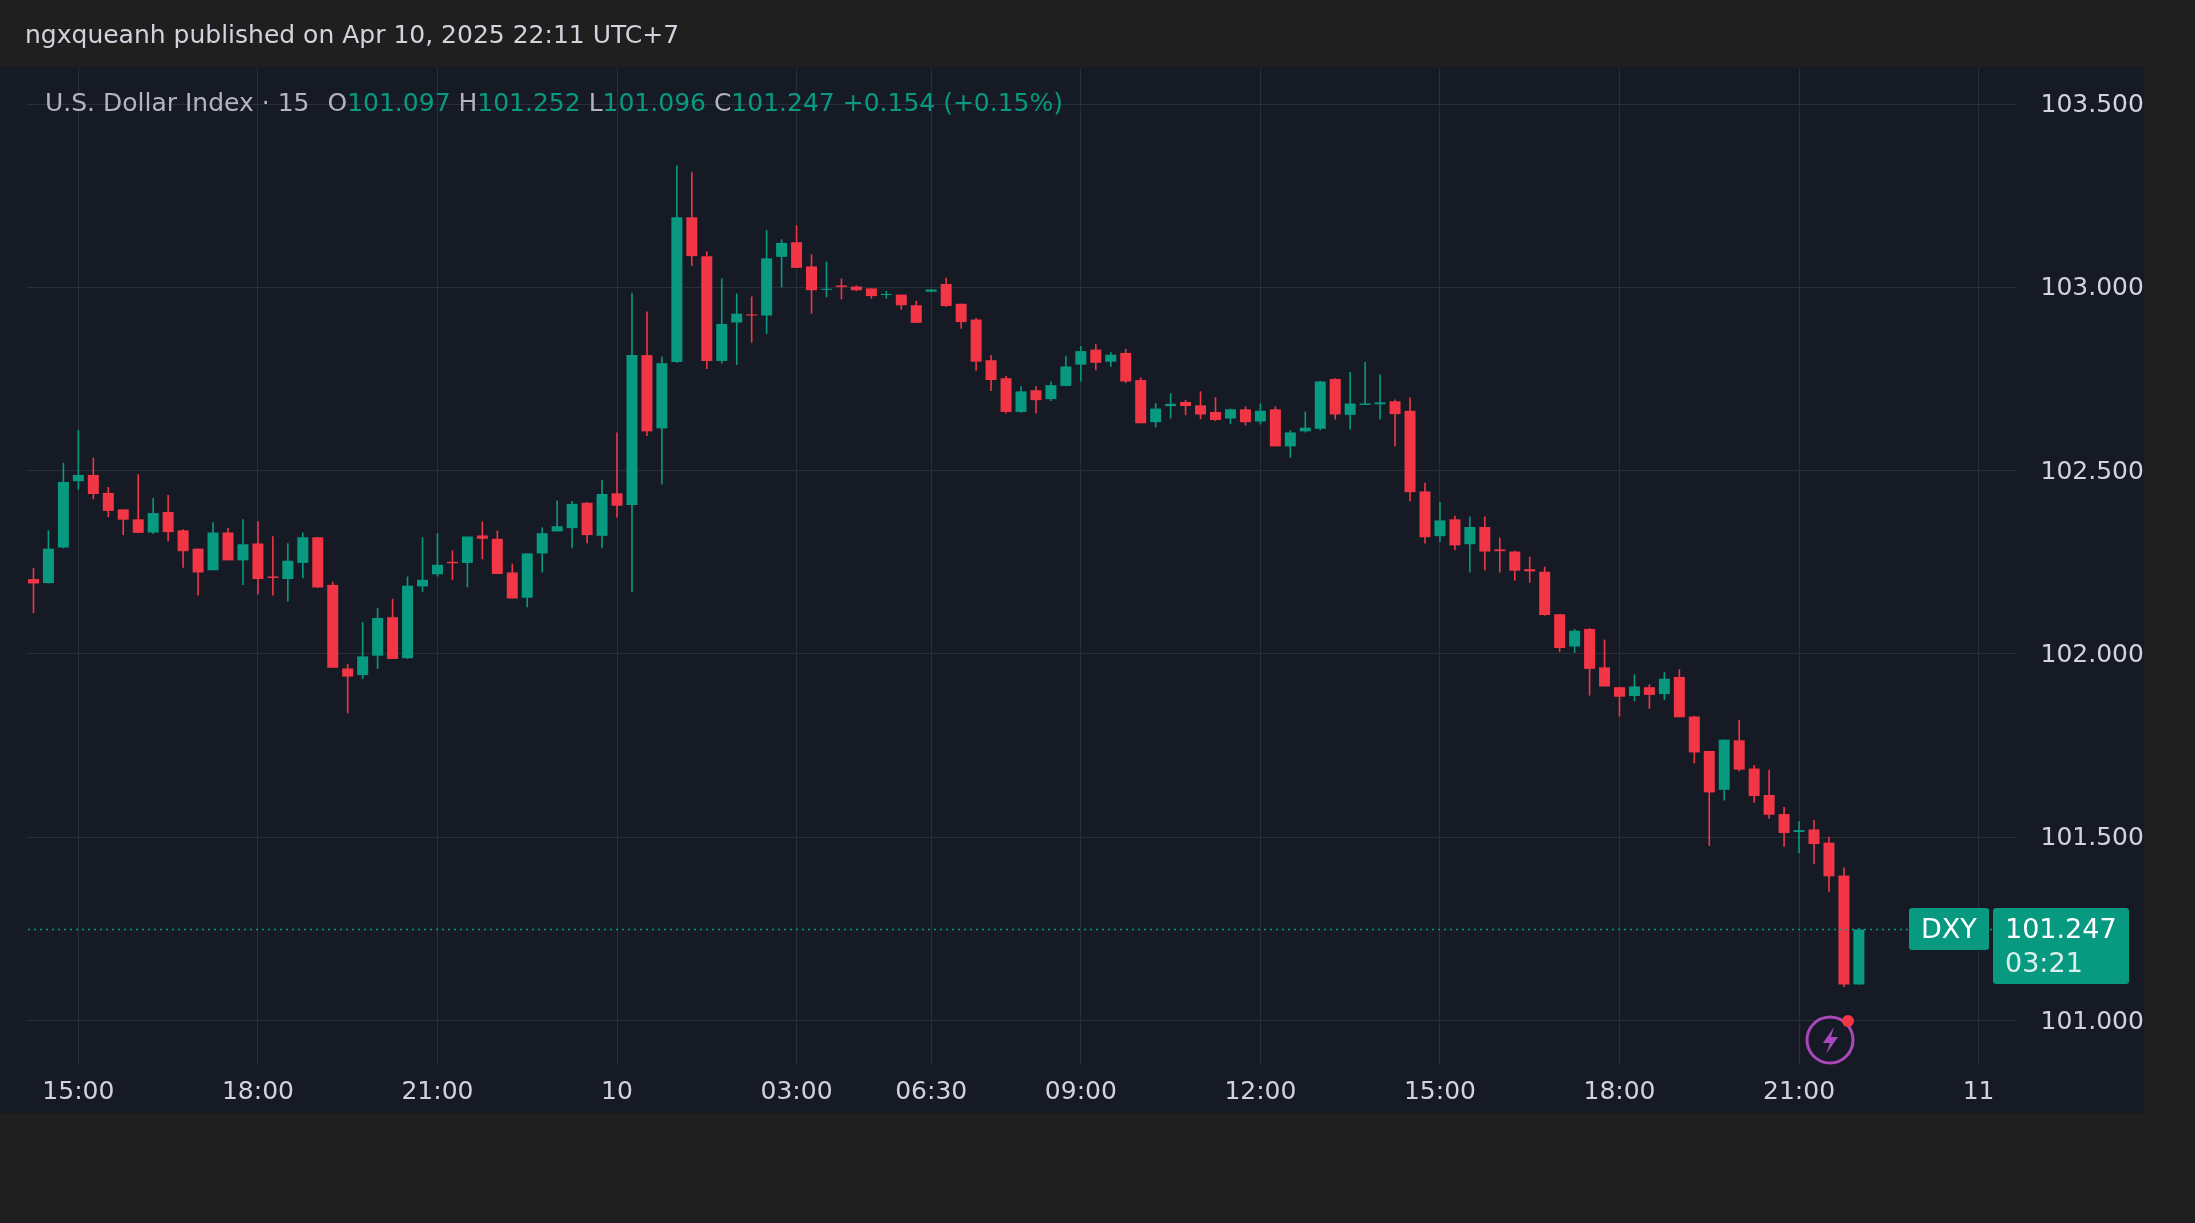 The image size is (2195, 1223). Describe the element at coordinates (796, 1090) in the screenshot. I see `x-tick-label: 03:00` at that location.